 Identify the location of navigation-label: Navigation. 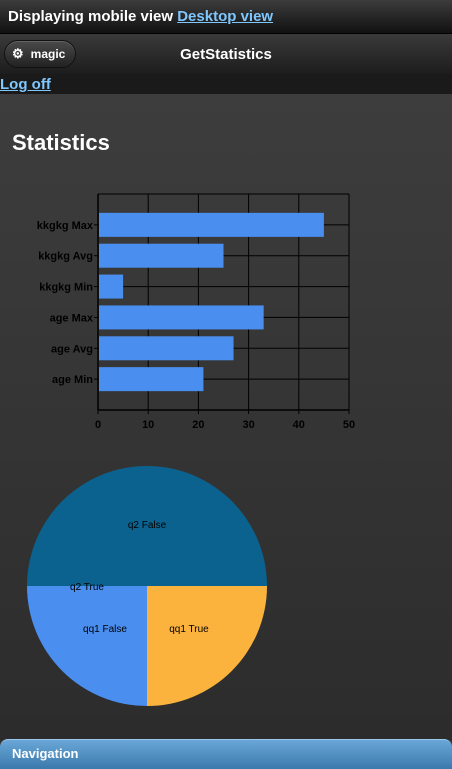
(45, 753).